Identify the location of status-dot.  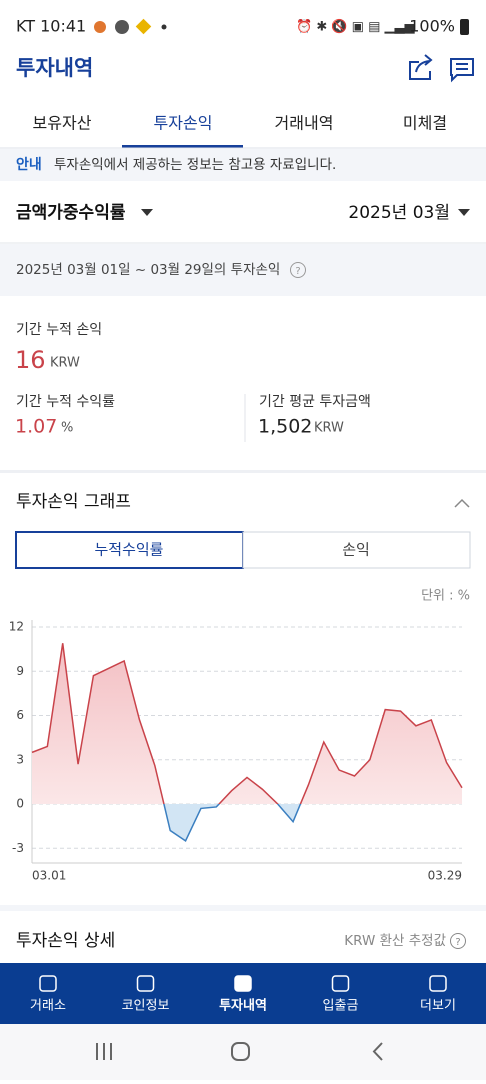
(164, 27).